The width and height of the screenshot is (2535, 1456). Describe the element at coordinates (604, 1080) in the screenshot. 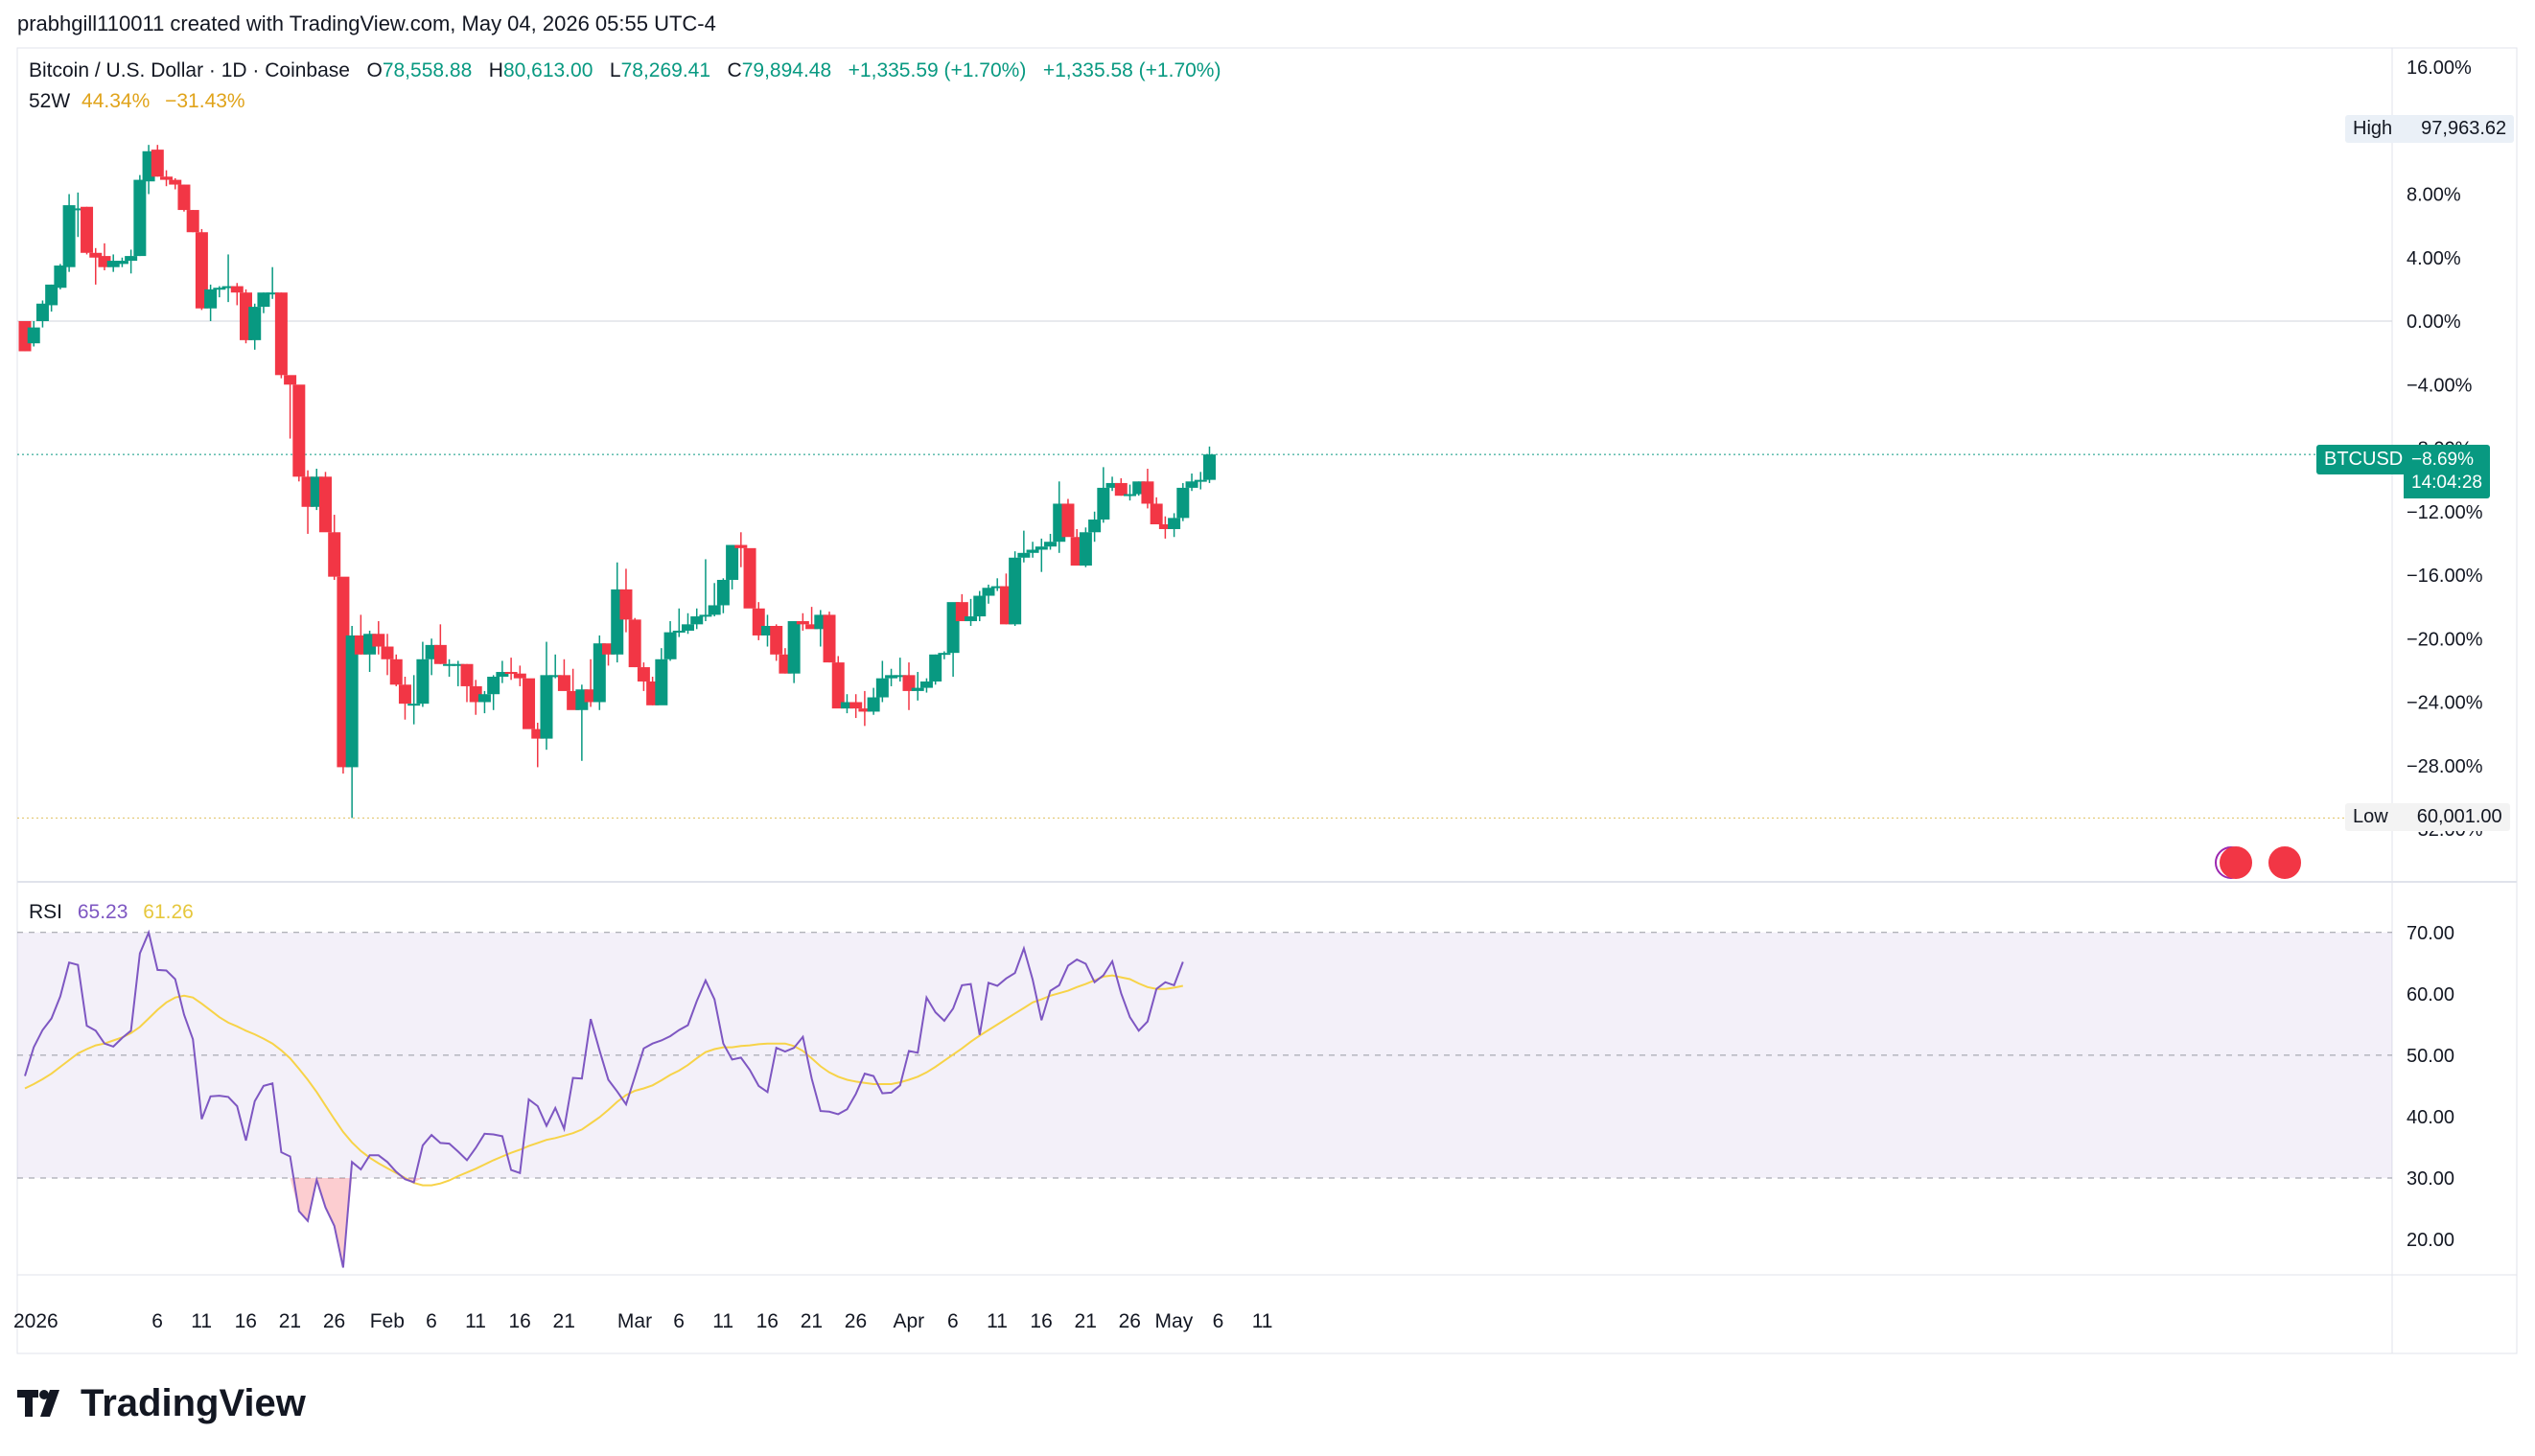

I see `rsi-ma-line` at that location.